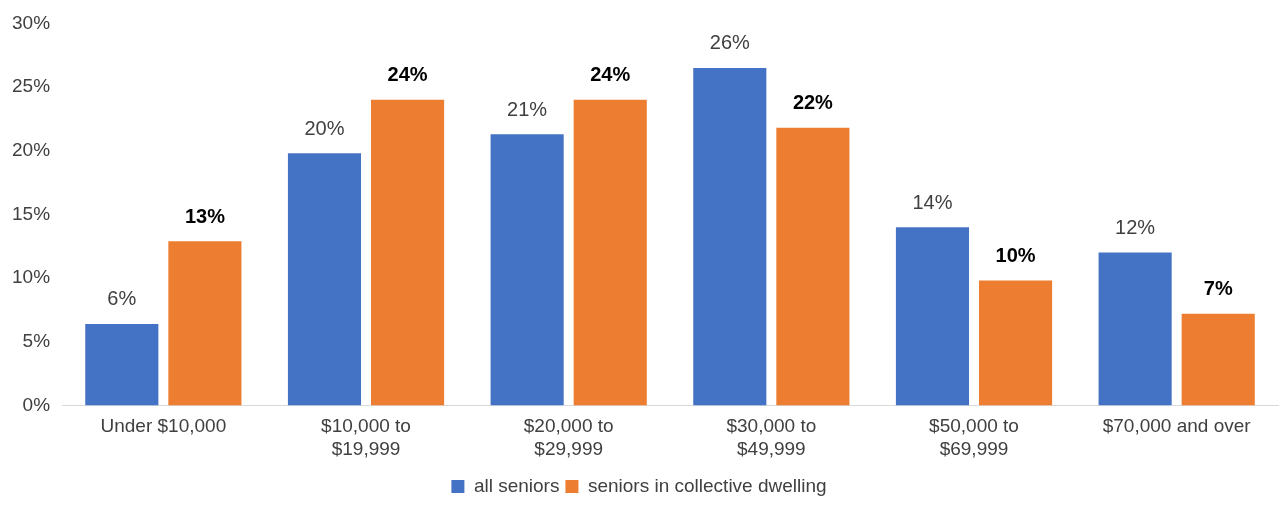  I want to click on x-tick-label: $10,000 to $19,999, so click(366, 437).